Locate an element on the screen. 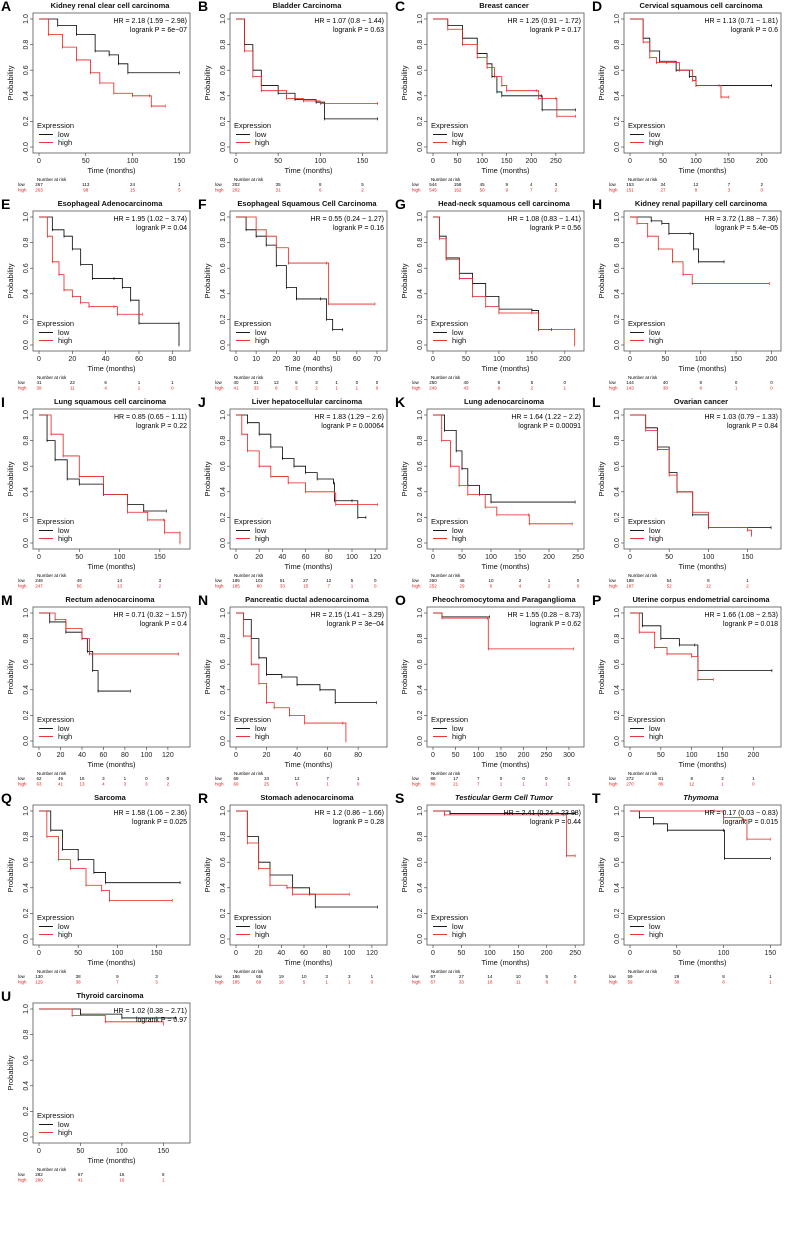 The image size is (787, 1235). logrank-p: logrank P = 0.018 is located at coordinates (750, 624).